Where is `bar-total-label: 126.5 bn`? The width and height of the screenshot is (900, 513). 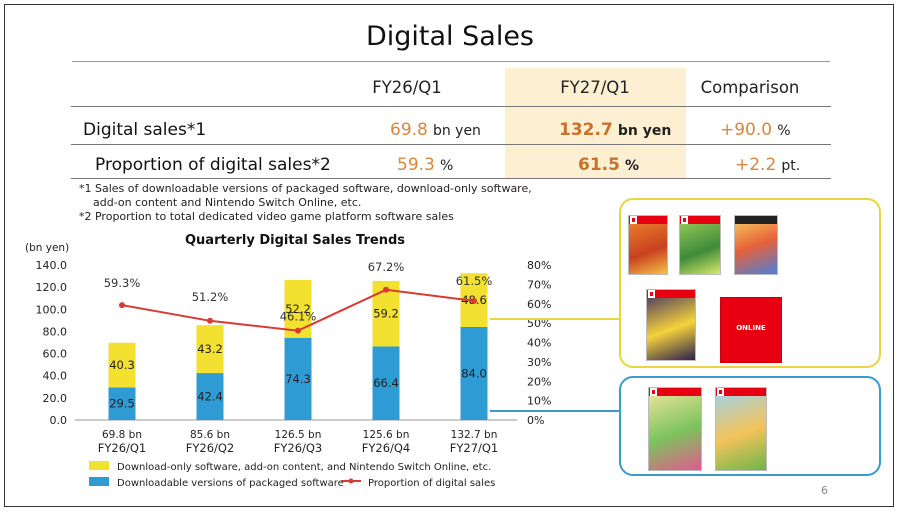 bar-total-label: 126.5 bn is located at coordinates (298, 435).